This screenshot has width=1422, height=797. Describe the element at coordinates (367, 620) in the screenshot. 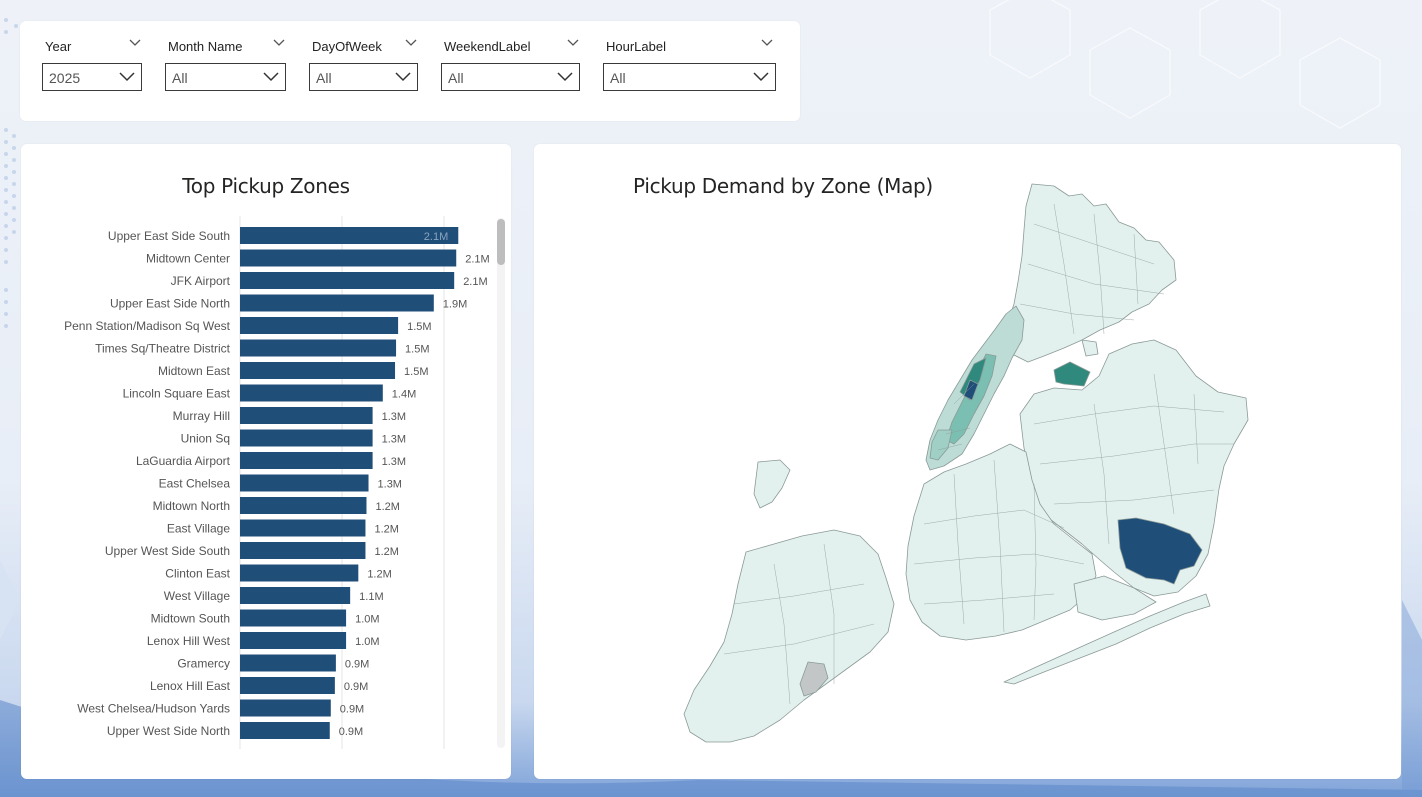

I see `data-label: 1.0M` at that location.